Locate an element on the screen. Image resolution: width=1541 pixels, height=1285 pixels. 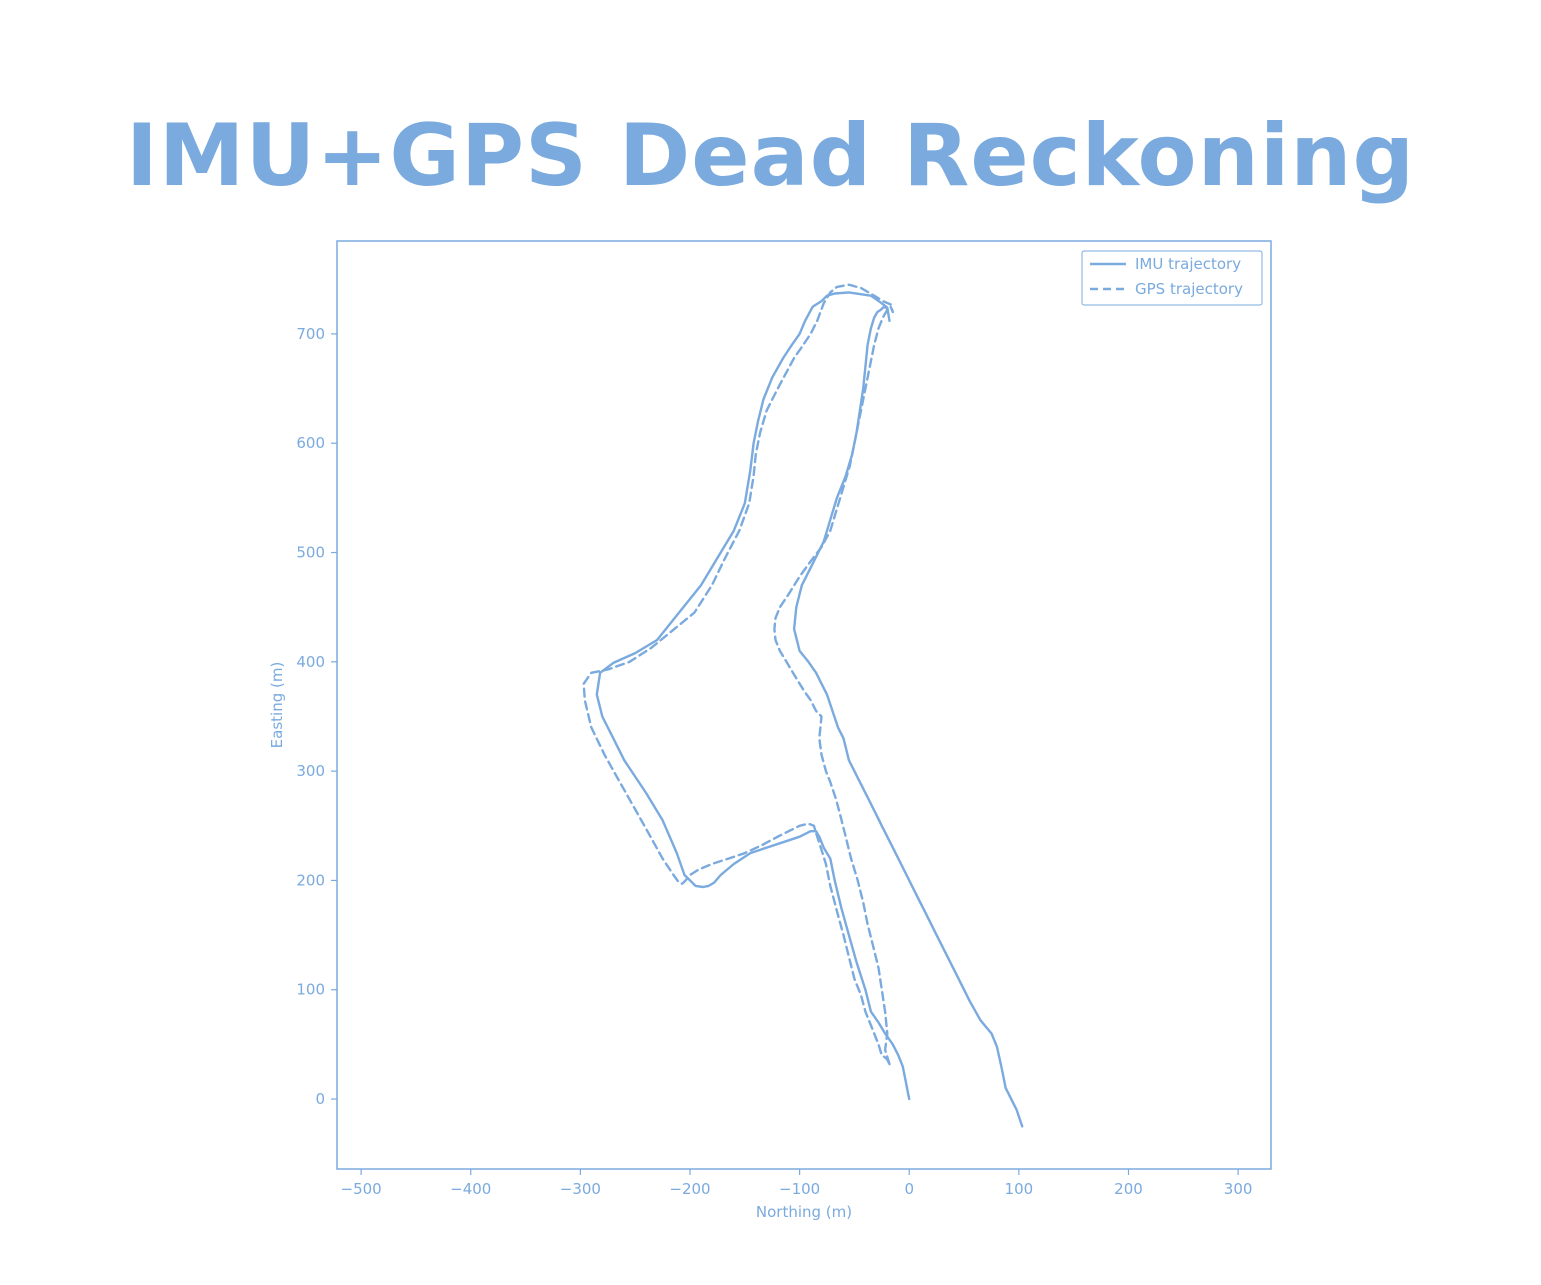
legend: IMU trajectory GPS trajectory is located at coordinates (1172, 278).